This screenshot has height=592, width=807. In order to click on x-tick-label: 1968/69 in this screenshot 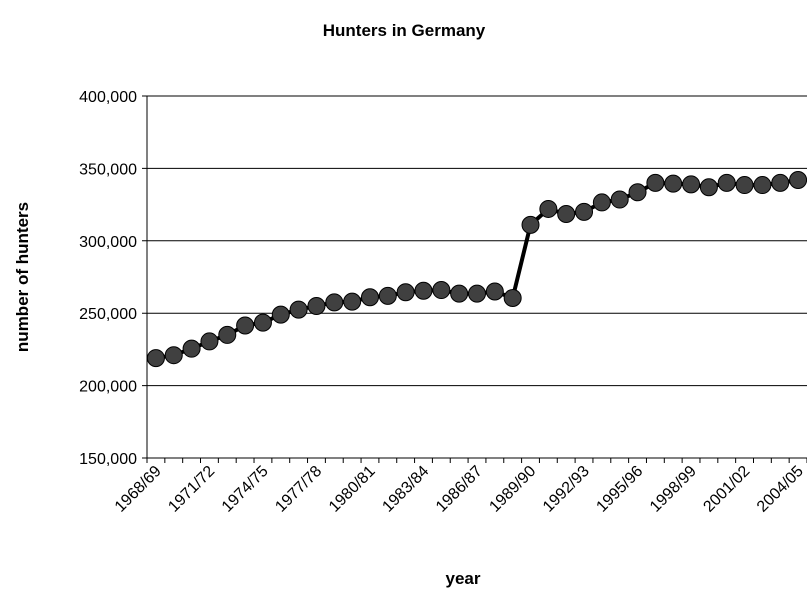, I will do `click(138, 489)`.